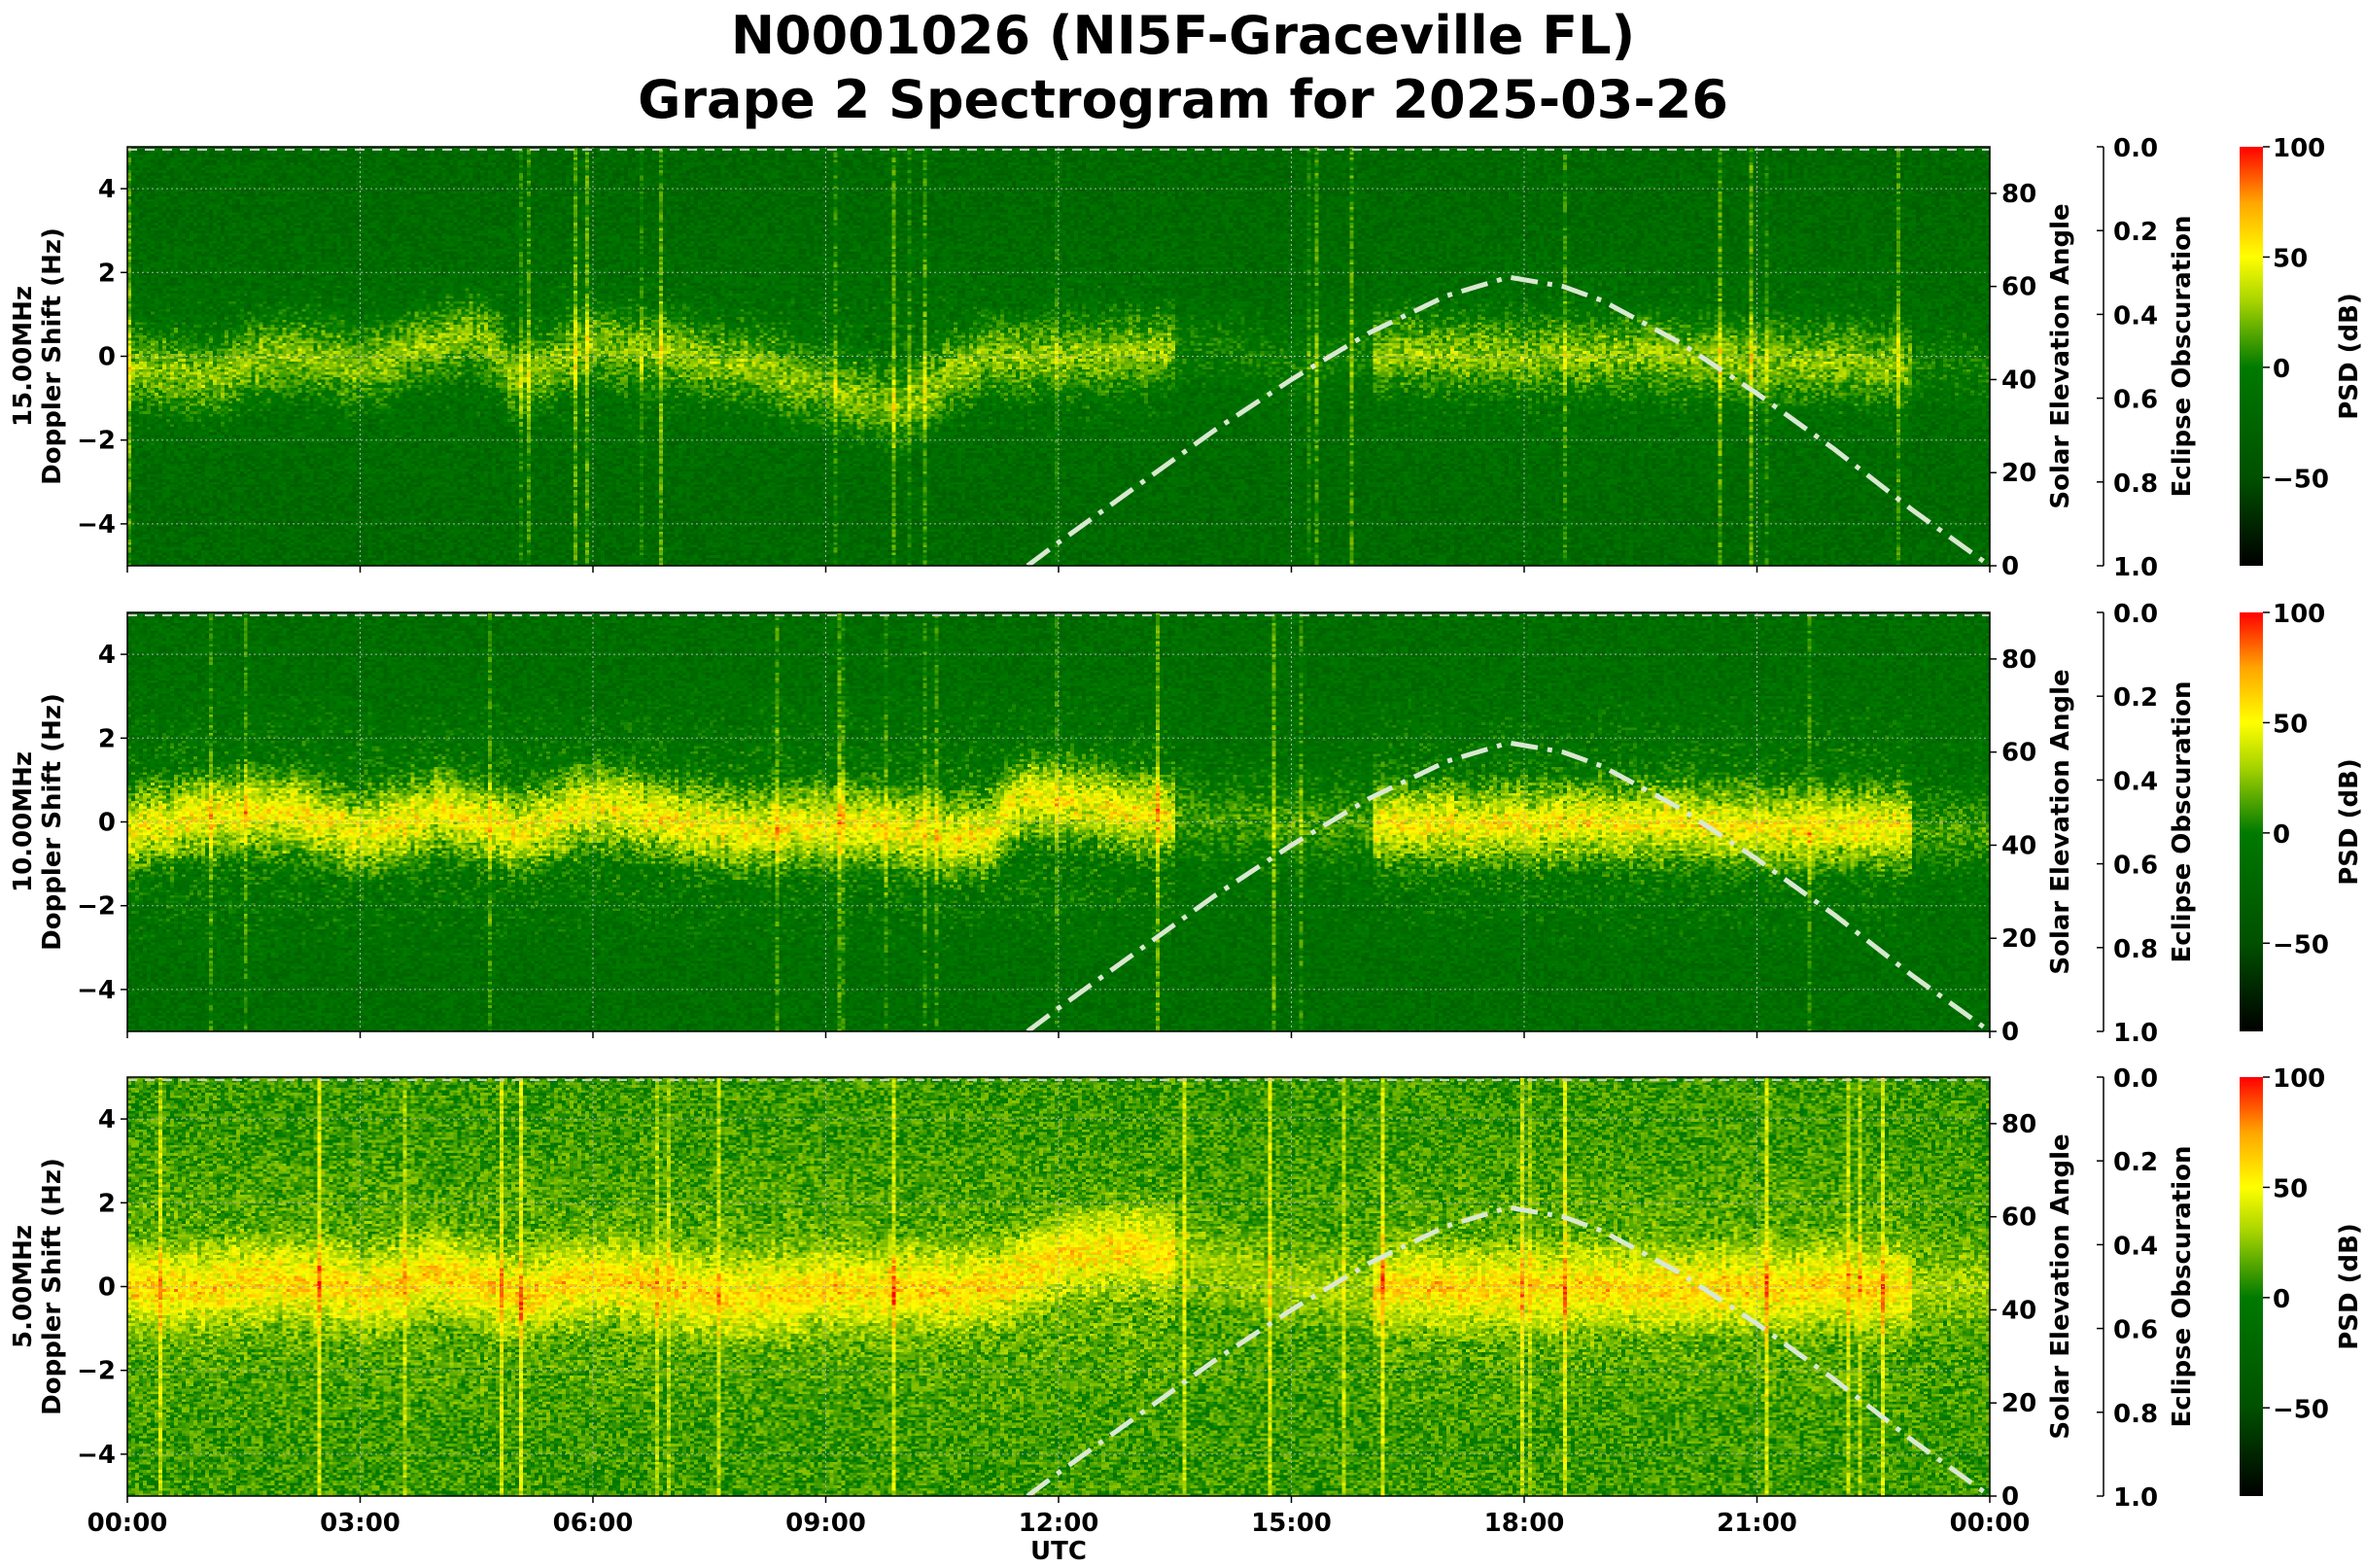 Image resolution: width=2365 pixels, height=1568 pixels. What do you see at coordinates (1524, 1523) in the screenshot?
I see `x-tick-label: 18:00` at bounding box center [1524, 1523].